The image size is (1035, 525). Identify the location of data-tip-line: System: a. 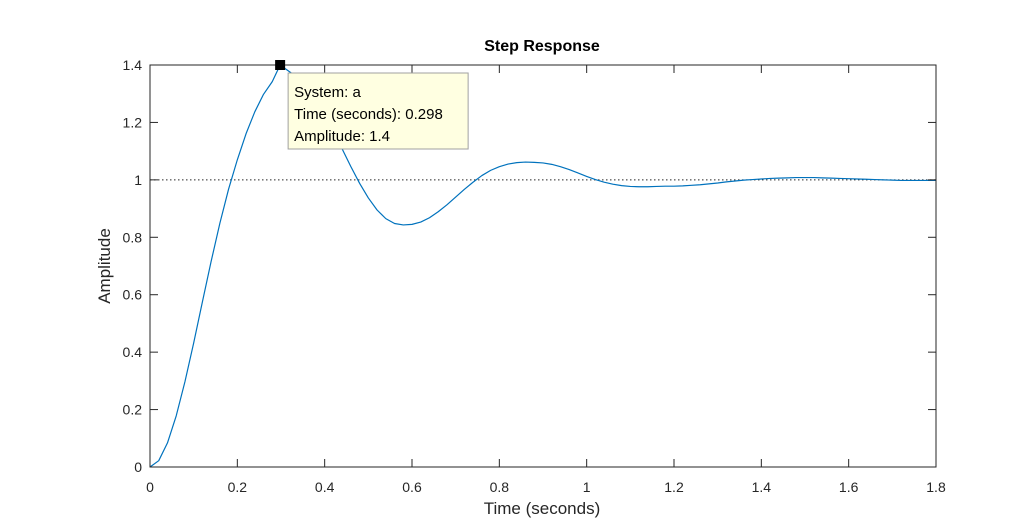
(327, 92).